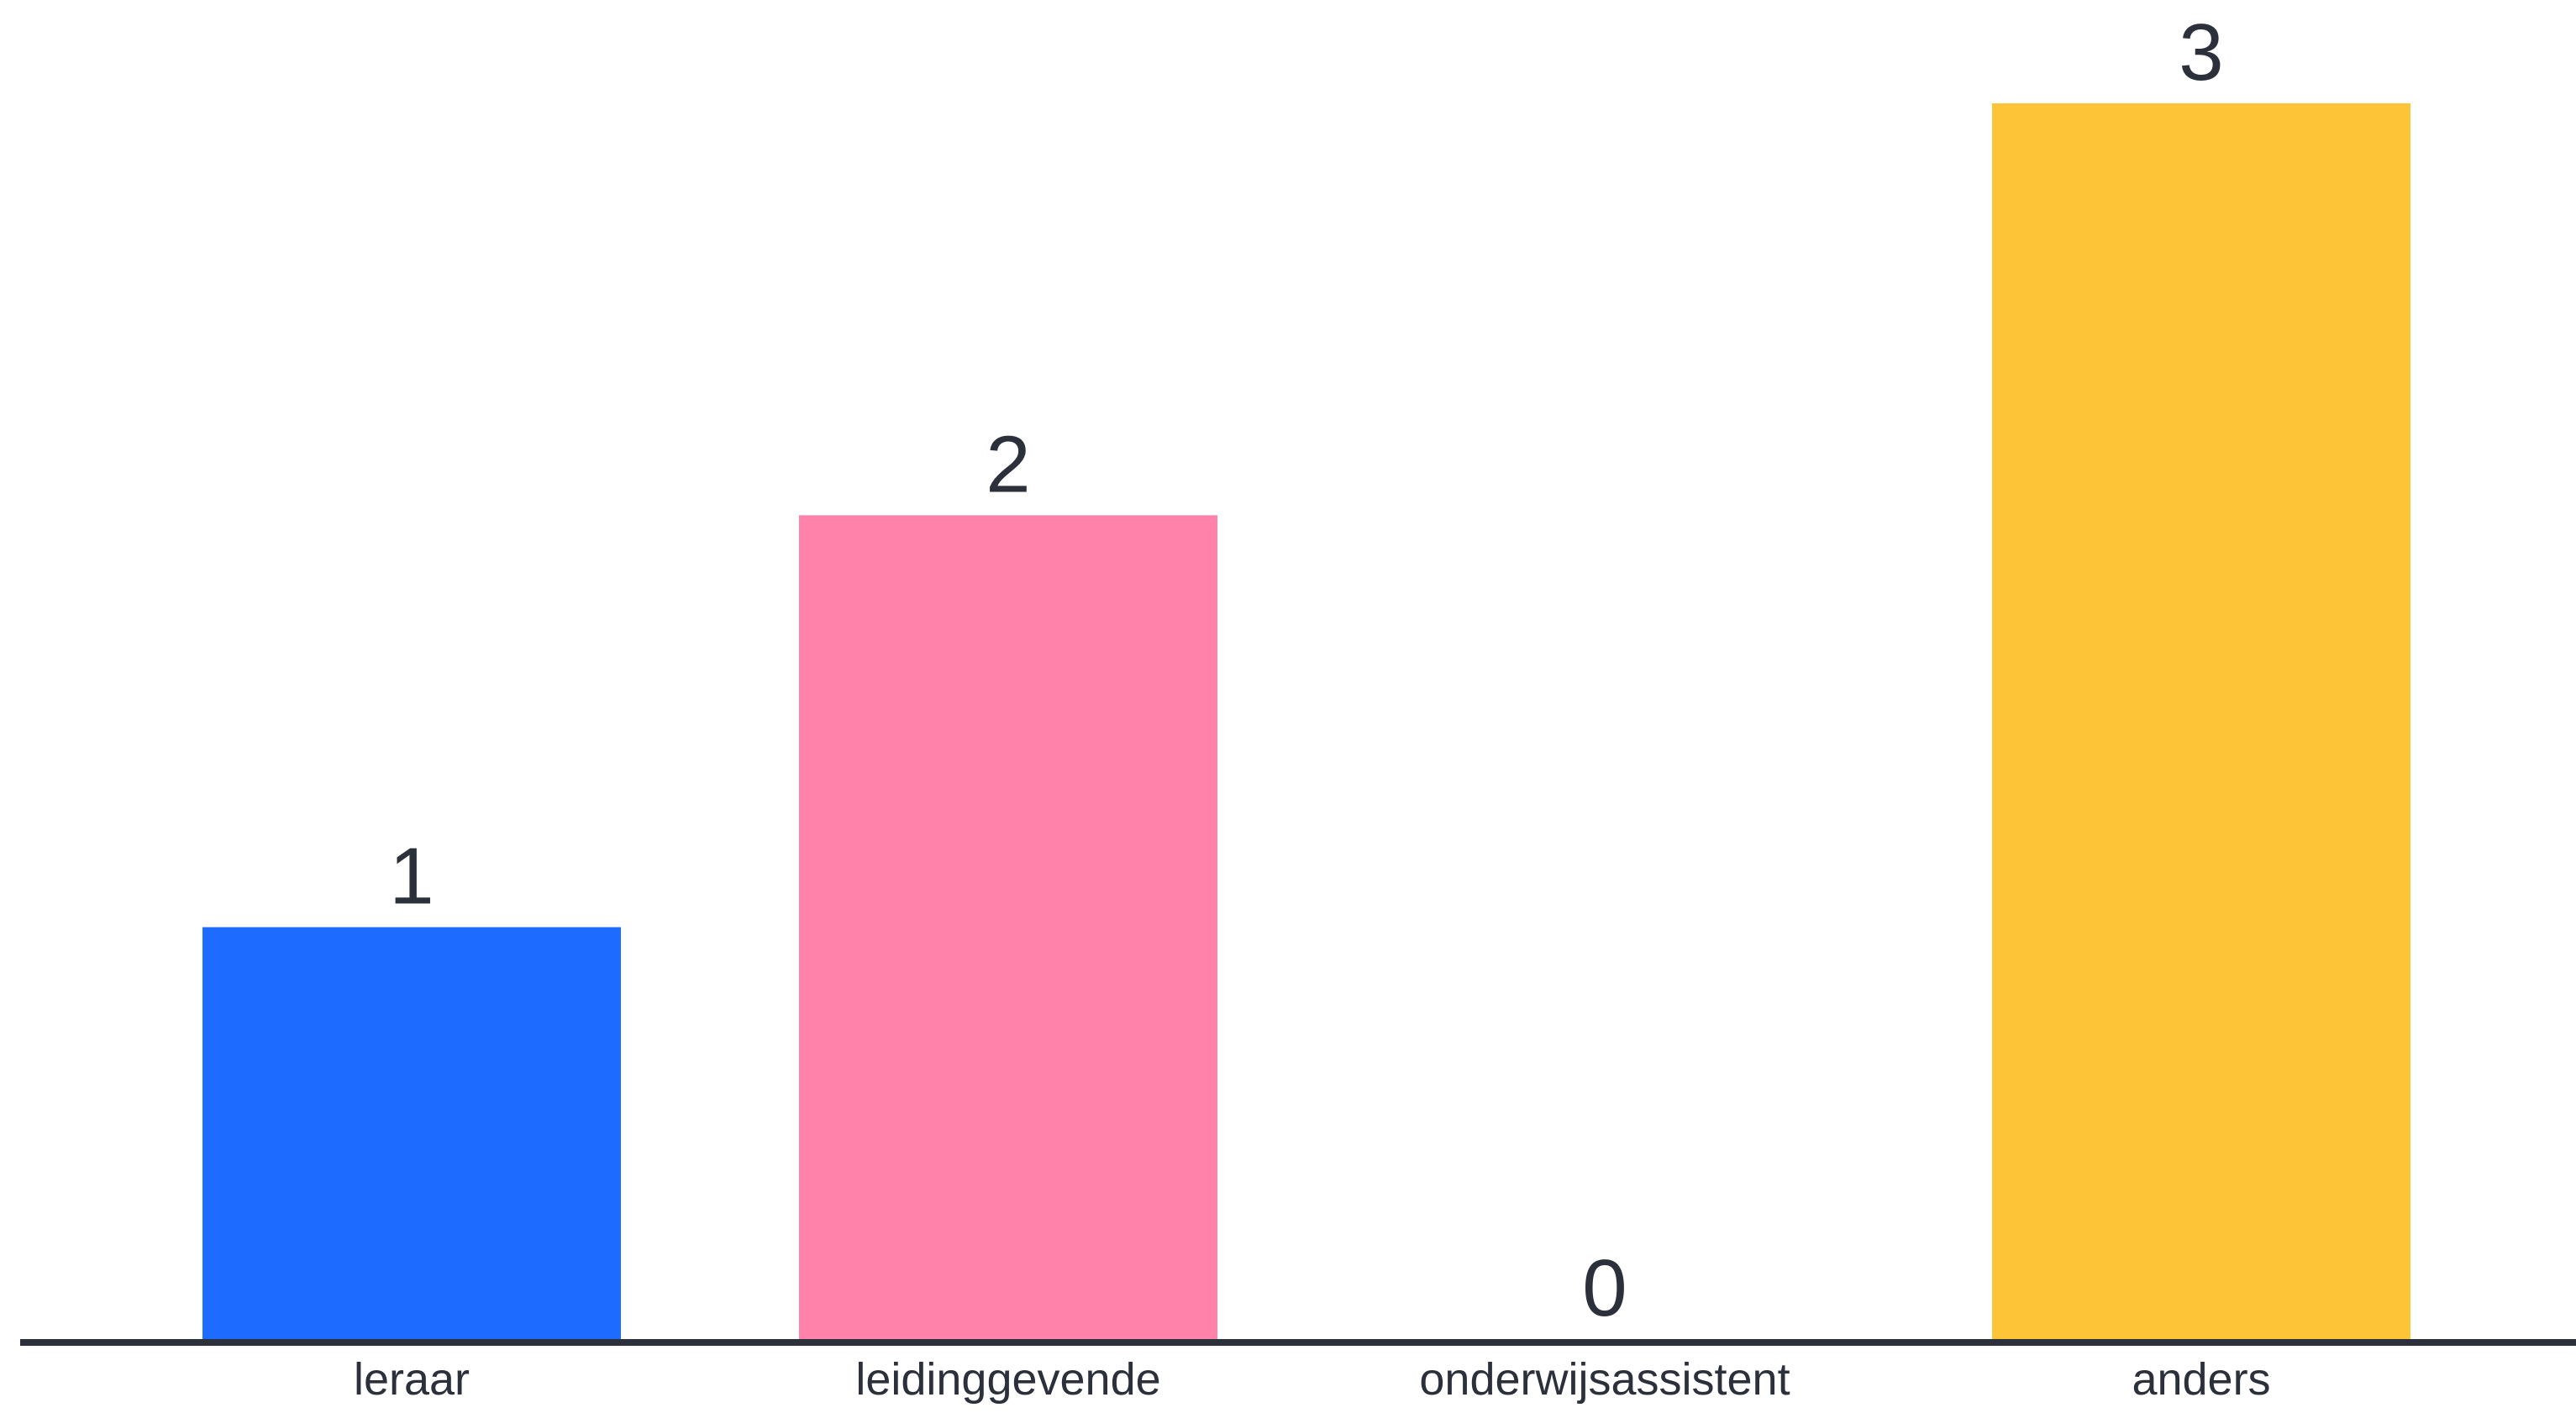  What do you see at coordinates (2201, 721) in the screenshot?
I see `bar-anders` at bounding box center [2201, 721].